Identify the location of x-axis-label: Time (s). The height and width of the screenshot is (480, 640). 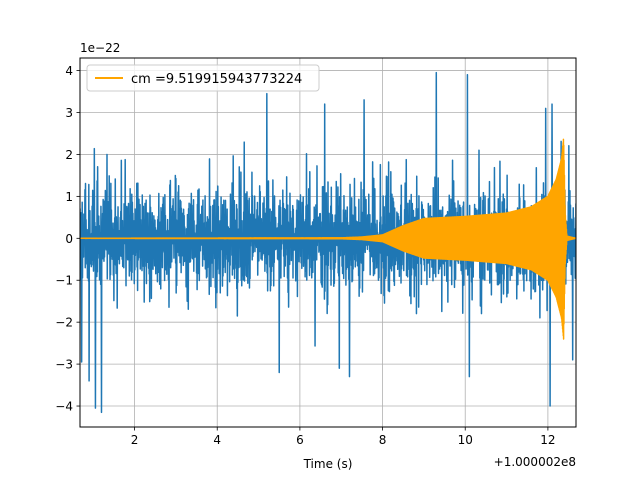
(328, 464).